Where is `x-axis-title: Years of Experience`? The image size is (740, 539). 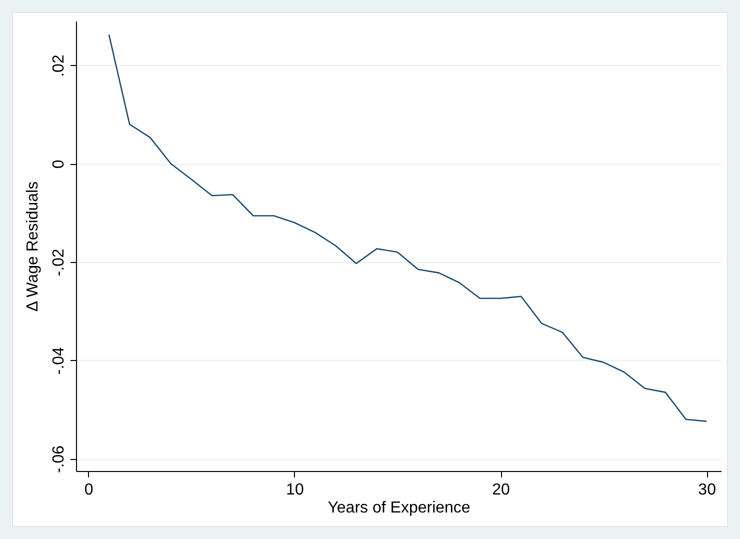 x-axis-title: Years of Experience is located at coordinates (399, 508).